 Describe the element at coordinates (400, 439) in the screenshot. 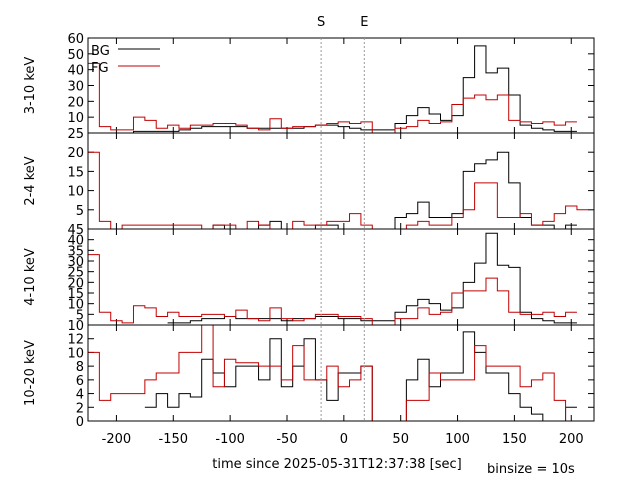

I see `x-tick-label: 50` at that location.